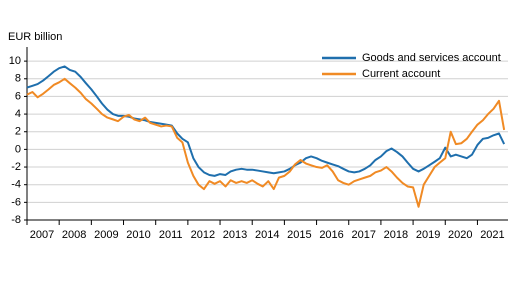 This screenshot has width=529, height=307. Describe the element at coordinates (18, 114) in the screenshot. I see `y-tick-label: 4` at that location.